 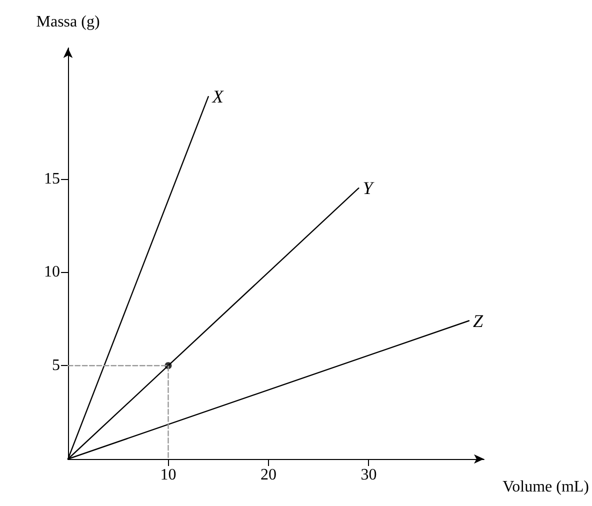 What do you see at coordinates (368, 188) in the screenshot?
I see `series-label: Y` at bounding box center [368, 188].